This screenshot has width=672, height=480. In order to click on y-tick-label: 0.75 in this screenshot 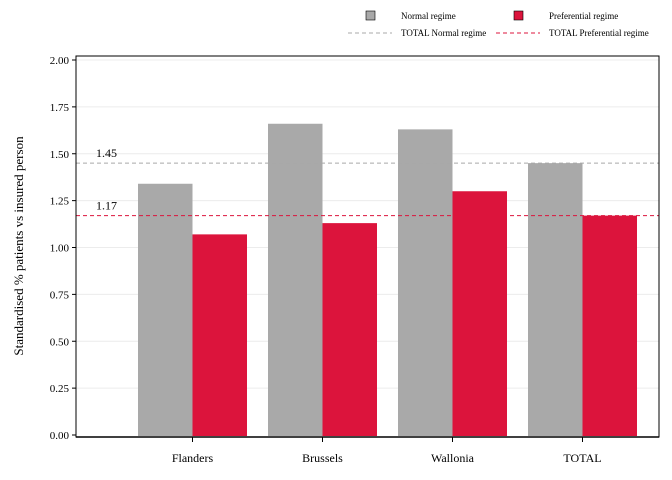, I will do `click(60, 295)`.